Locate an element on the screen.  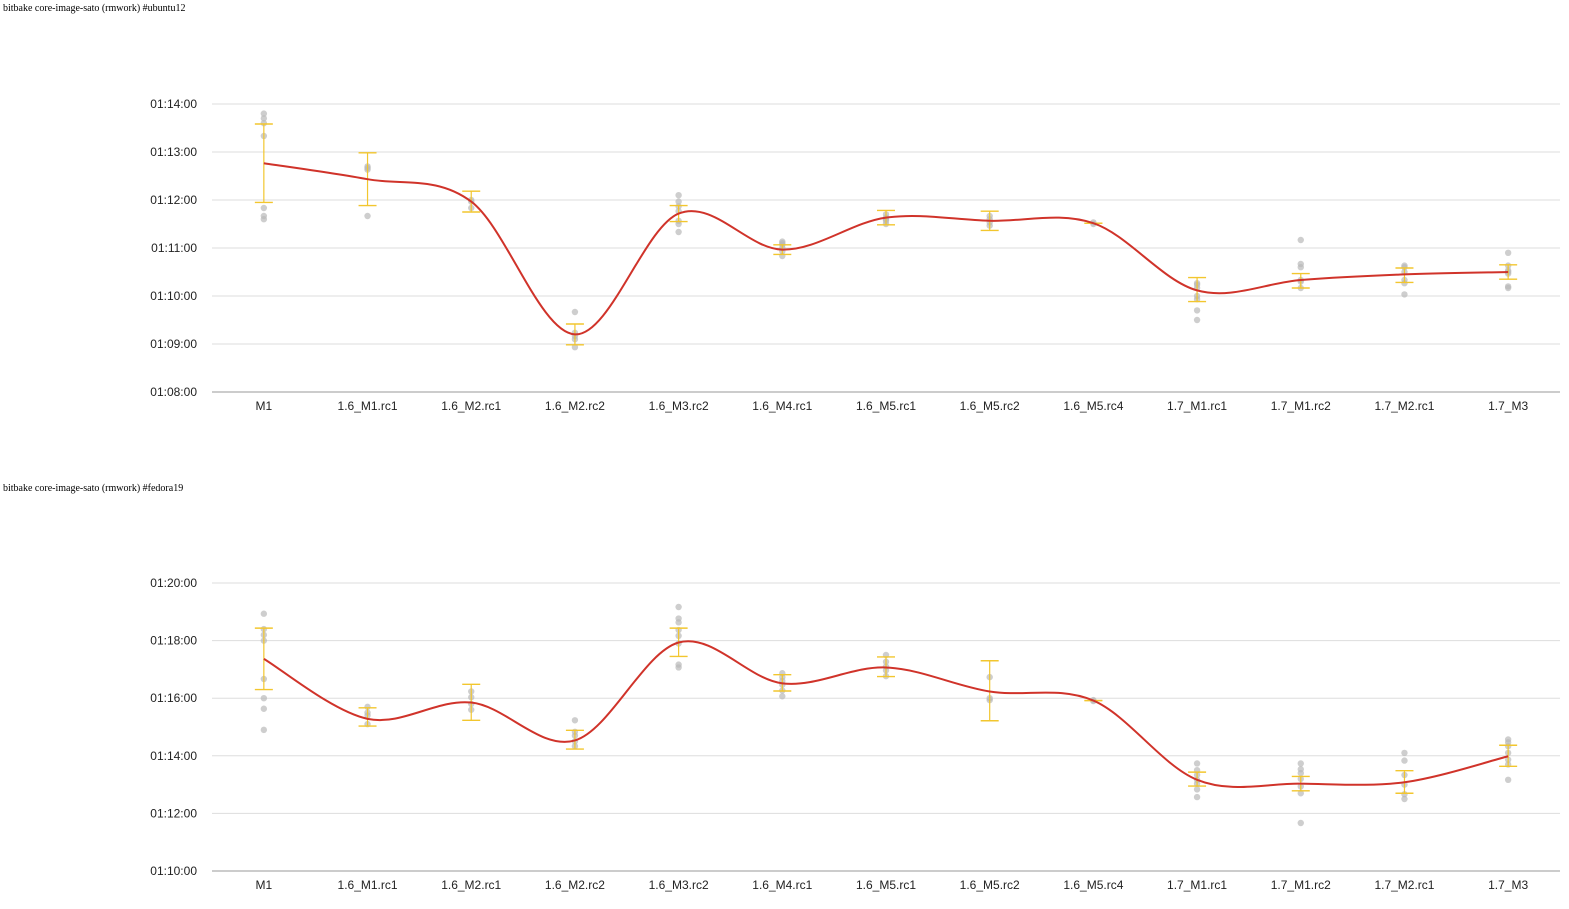
y-tick-label: 01:20:00 is located at coordinates (173, 583).